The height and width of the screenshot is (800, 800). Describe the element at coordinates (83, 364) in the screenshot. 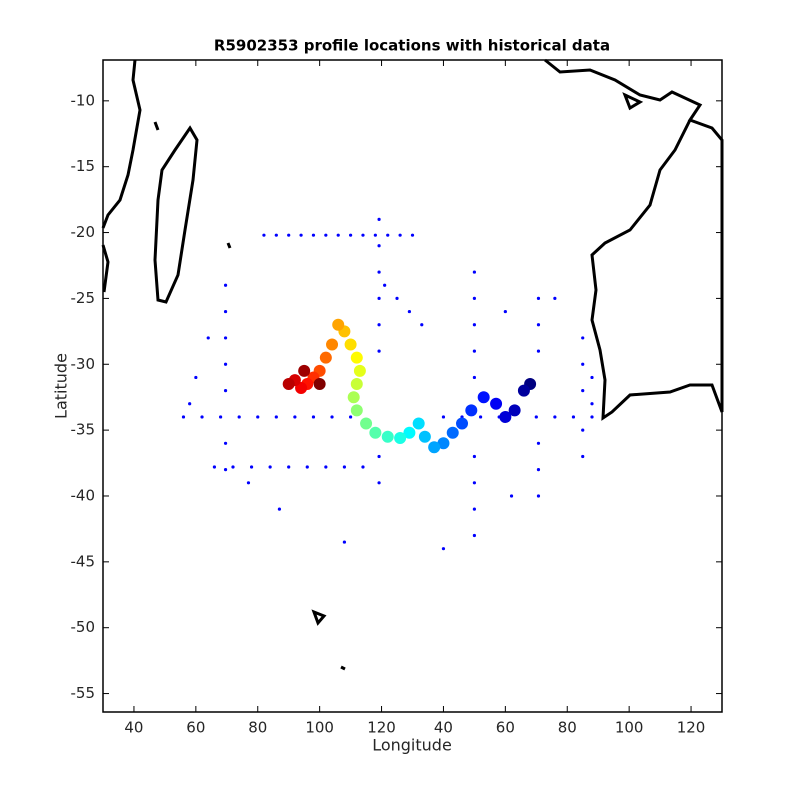

I see `y-tick-label: -30` at that location.